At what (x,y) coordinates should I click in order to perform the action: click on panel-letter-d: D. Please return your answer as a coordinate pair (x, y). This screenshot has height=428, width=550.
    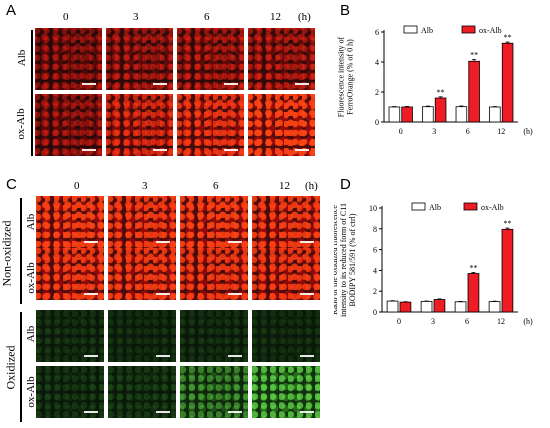
    Looking at the image, I should click on (345, 184).